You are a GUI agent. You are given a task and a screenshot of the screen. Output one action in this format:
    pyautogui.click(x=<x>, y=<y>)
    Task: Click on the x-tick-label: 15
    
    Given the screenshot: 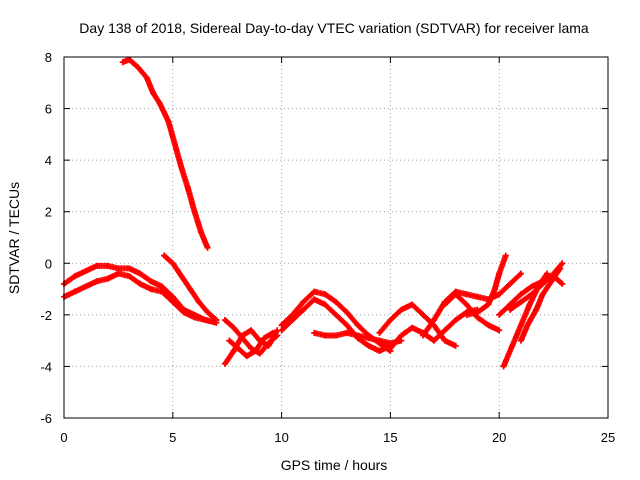 What is the action you would take?
    pyautogui.click(x=390, y=437)
    